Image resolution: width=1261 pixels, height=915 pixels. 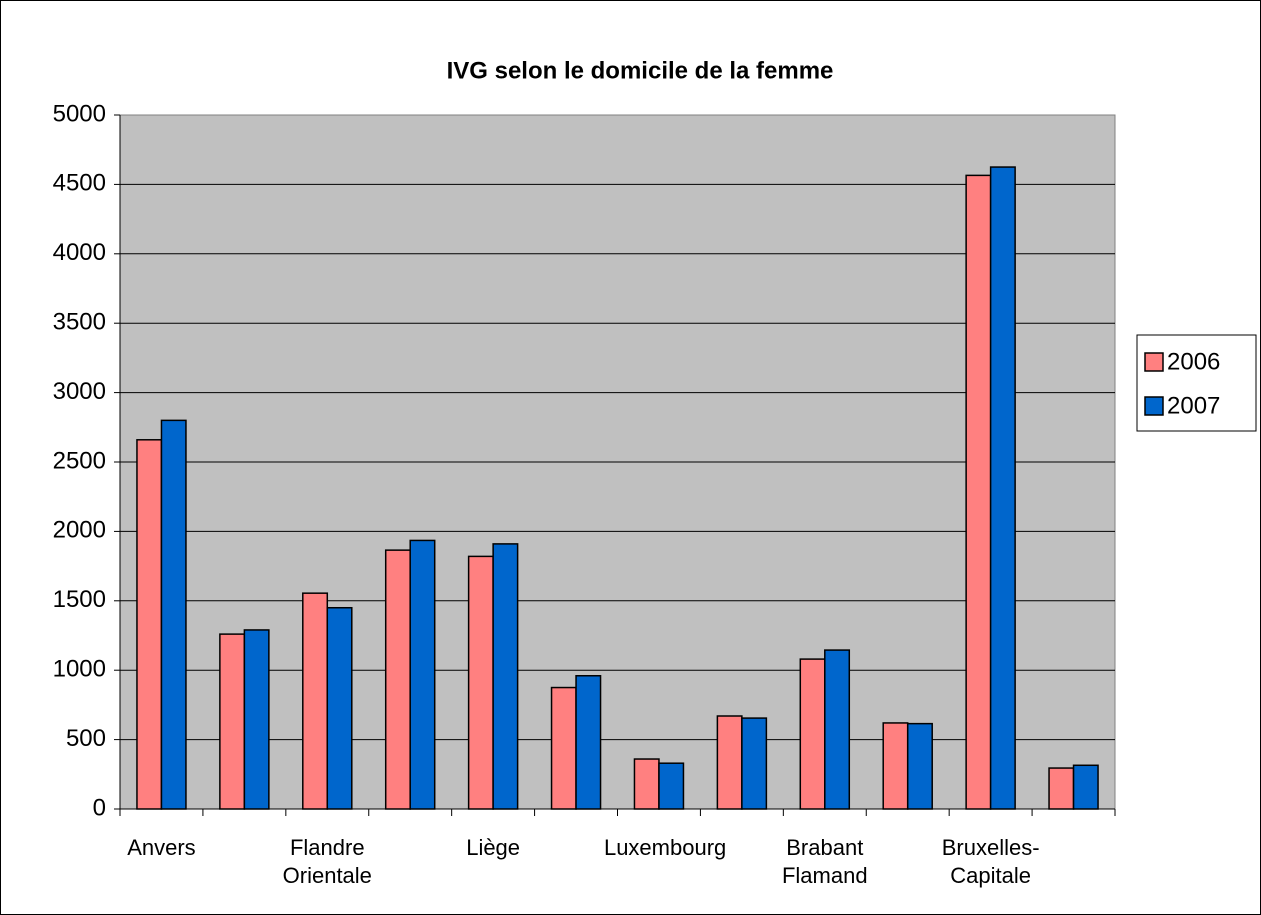 I want to click on y-tick-label: 5000, so click(x=79, y=113).